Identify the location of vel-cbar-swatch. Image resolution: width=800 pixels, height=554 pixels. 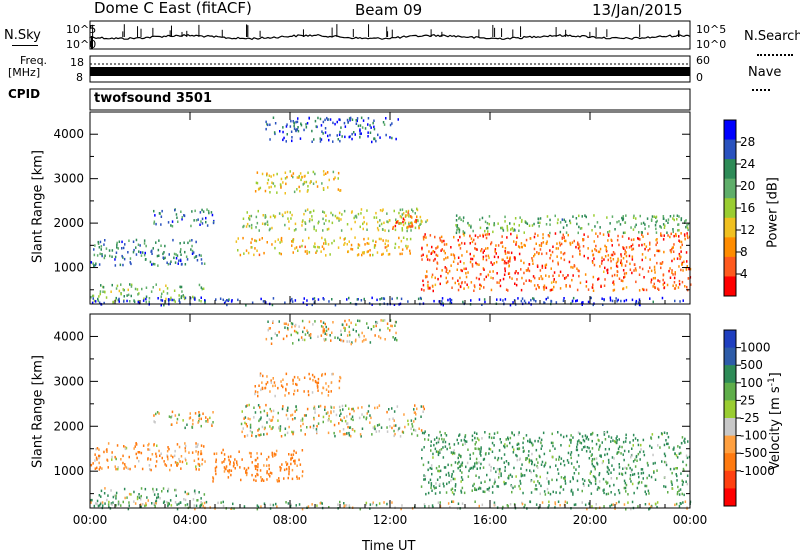
(730, 497).